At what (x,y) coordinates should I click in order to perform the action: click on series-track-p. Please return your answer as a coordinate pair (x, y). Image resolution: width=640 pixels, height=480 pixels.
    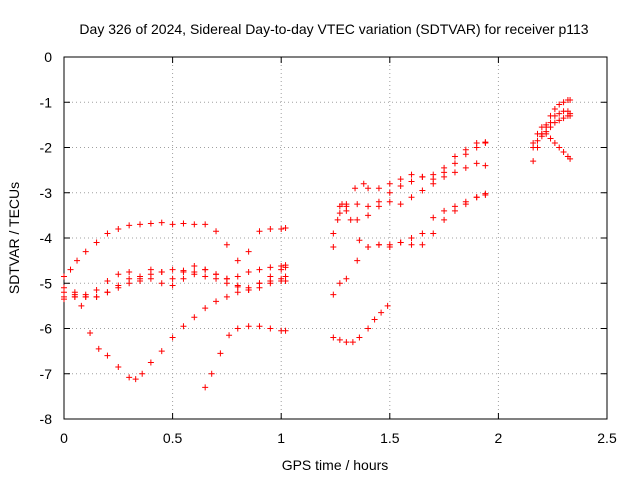
    Looking at the image, I should click on (556, 145).